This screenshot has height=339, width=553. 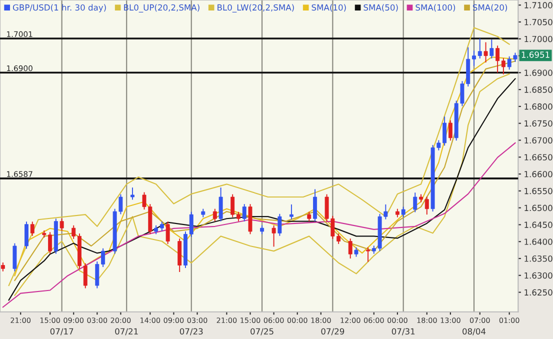 What do you see at coordinates (538, 258) in the screenshot?
I see `y-tick-label: 1.6350` at bounding box center [538, 258].